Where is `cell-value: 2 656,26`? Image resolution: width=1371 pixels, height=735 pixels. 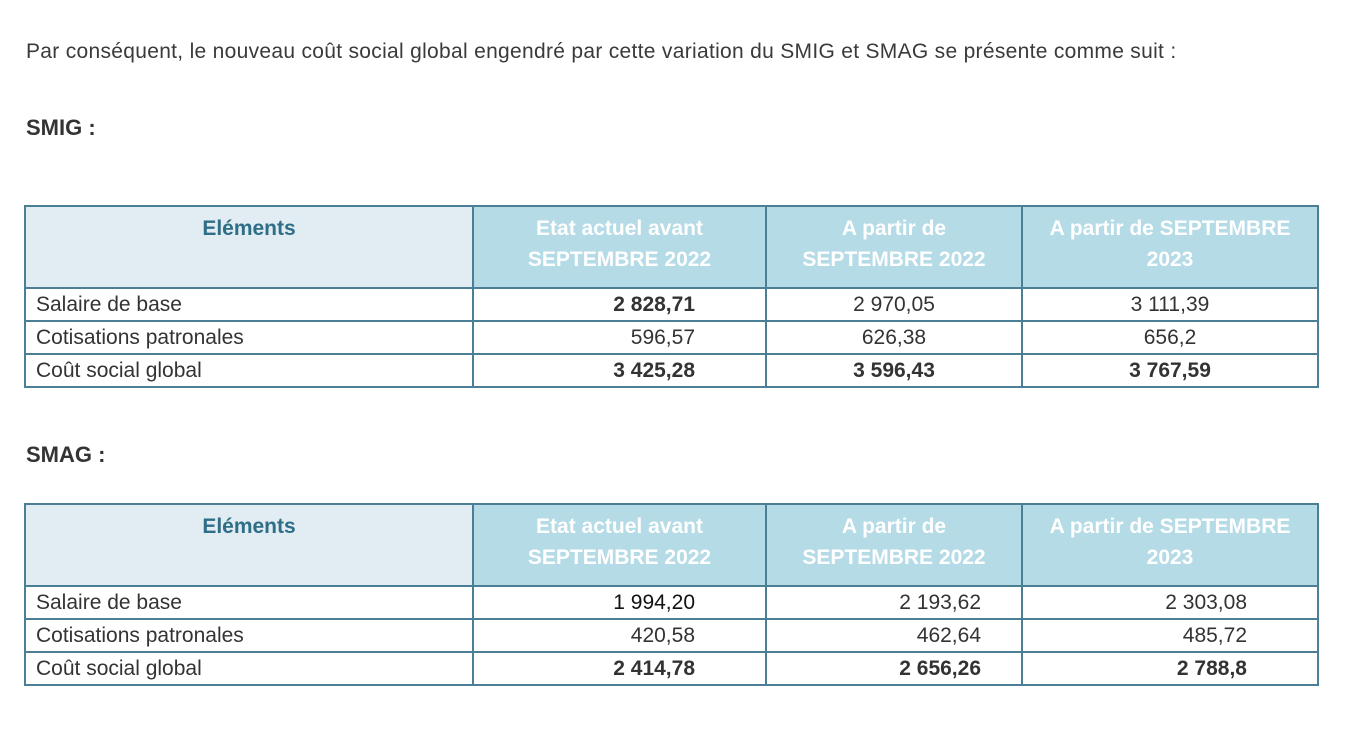 cell-value: 2 656,26 is located at coordinates (894, 668).